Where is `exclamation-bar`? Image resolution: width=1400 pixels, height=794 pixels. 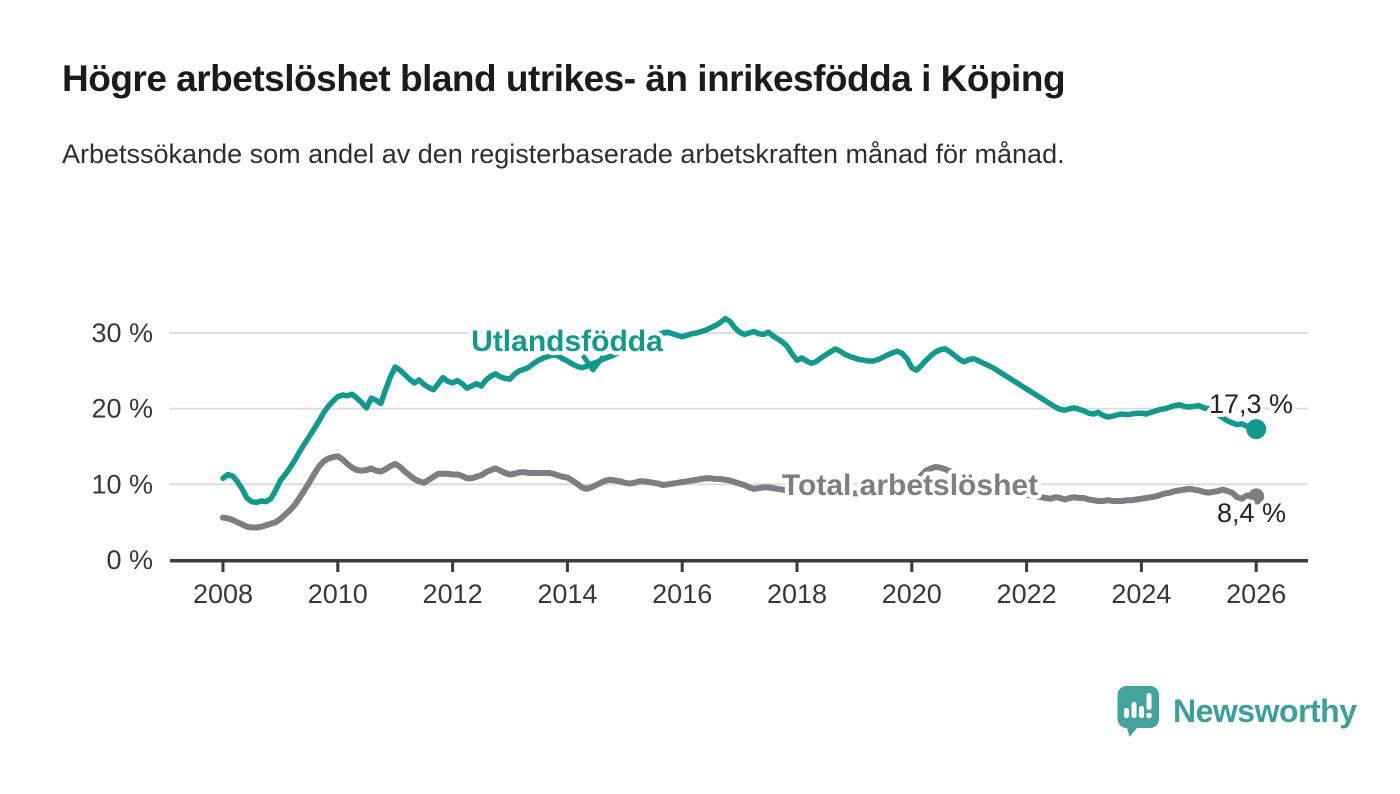
exclamation-bar is located at coordinates (1149, 701).